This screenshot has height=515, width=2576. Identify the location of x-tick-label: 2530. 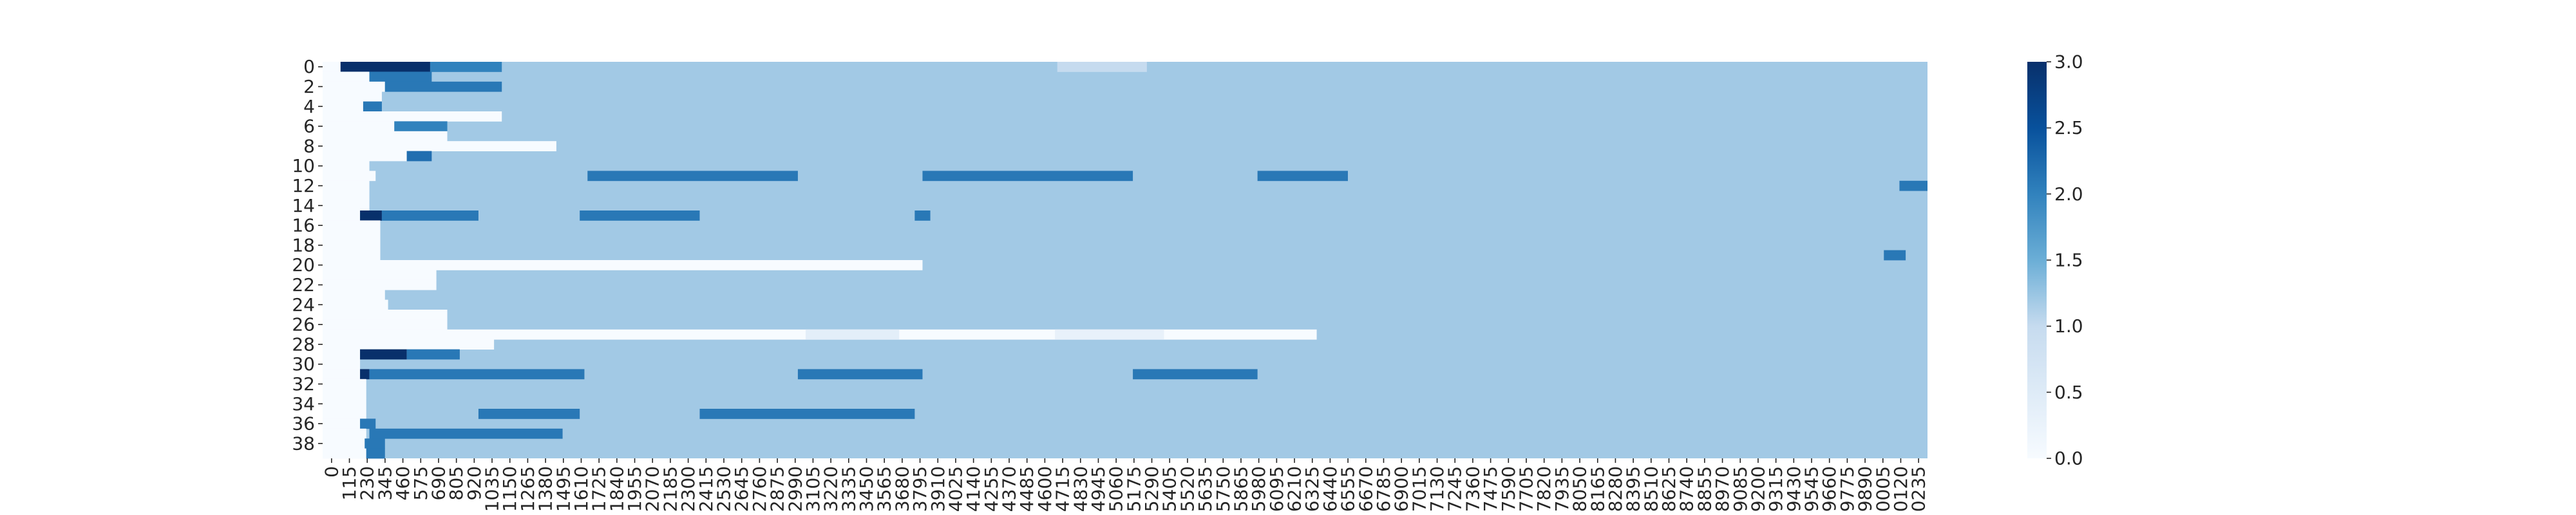
(724, 489).